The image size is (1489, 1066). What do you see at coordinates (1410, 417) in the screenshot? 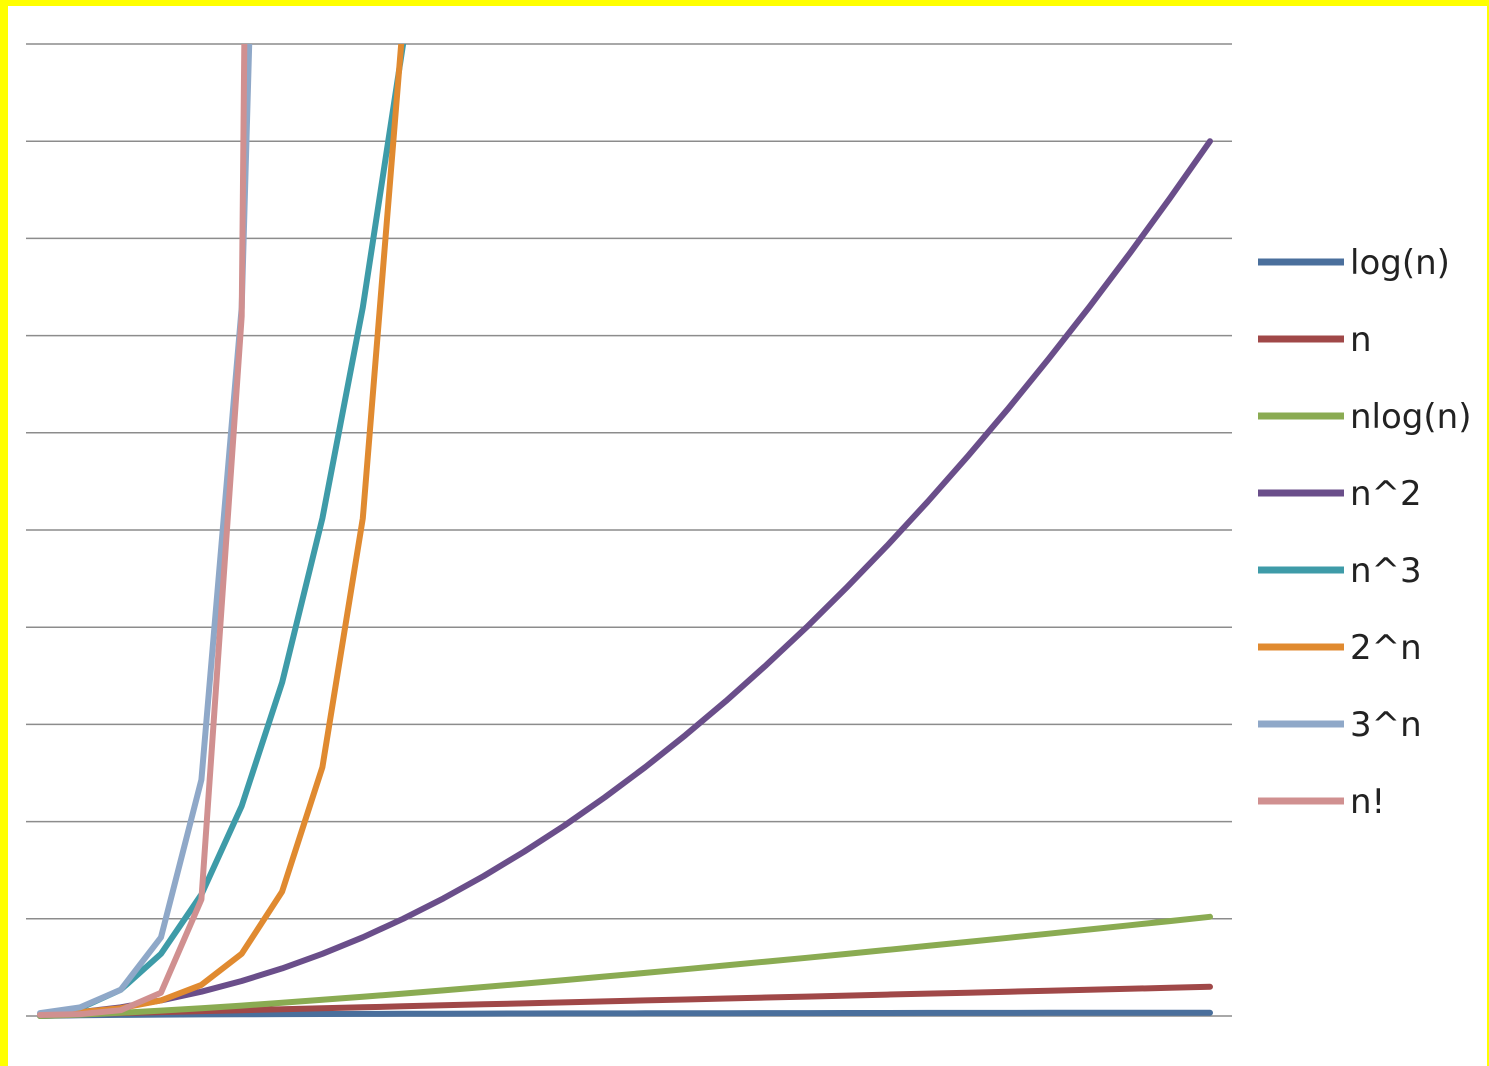
I see `legend-label: nlog(n)` at bounding box center [1410, 417].